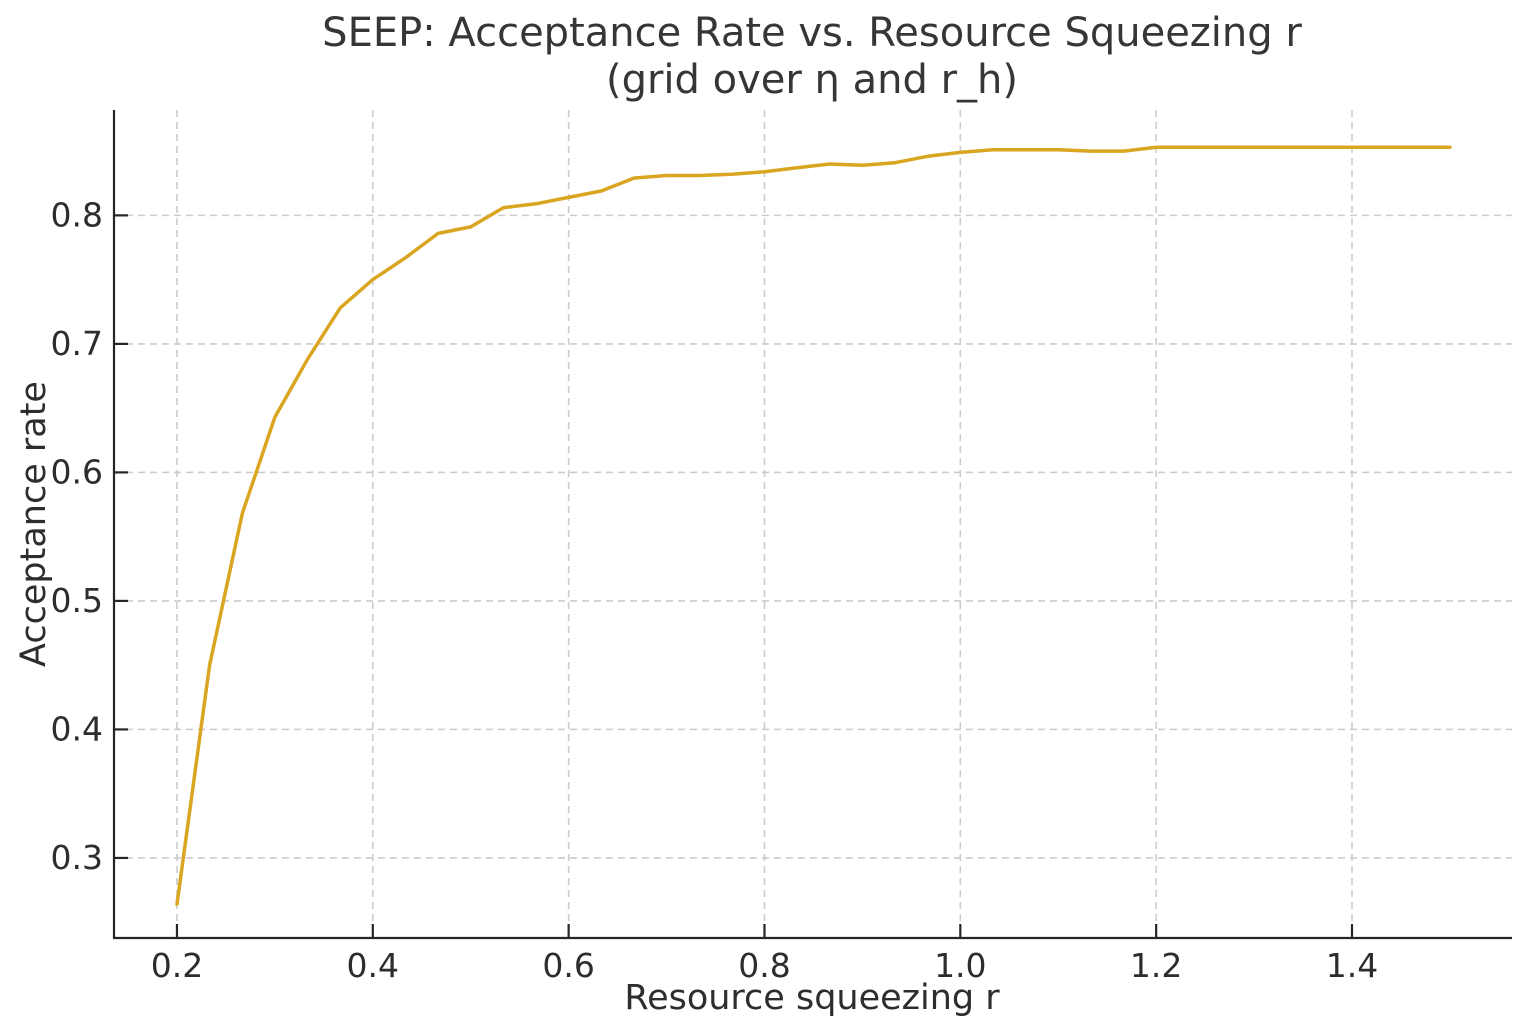 Image resolution: width=1526 pixels, height=1036 pixels. Describe the element at coordinates (1156, 965) in the screenshot. I see `x-tick-label: 1.2` at that location.